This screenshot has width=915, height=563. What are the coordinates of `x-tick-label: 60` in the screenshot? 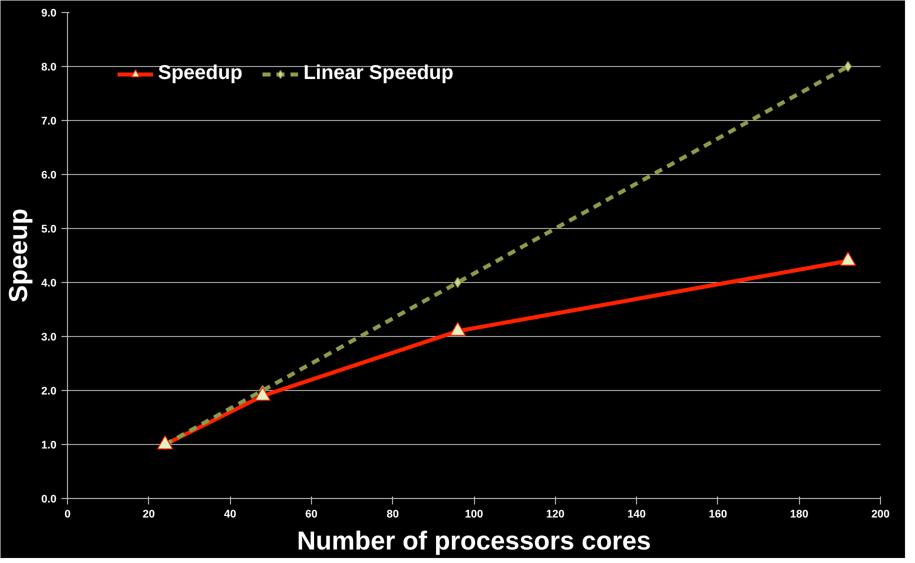 It's located at (311, 514).